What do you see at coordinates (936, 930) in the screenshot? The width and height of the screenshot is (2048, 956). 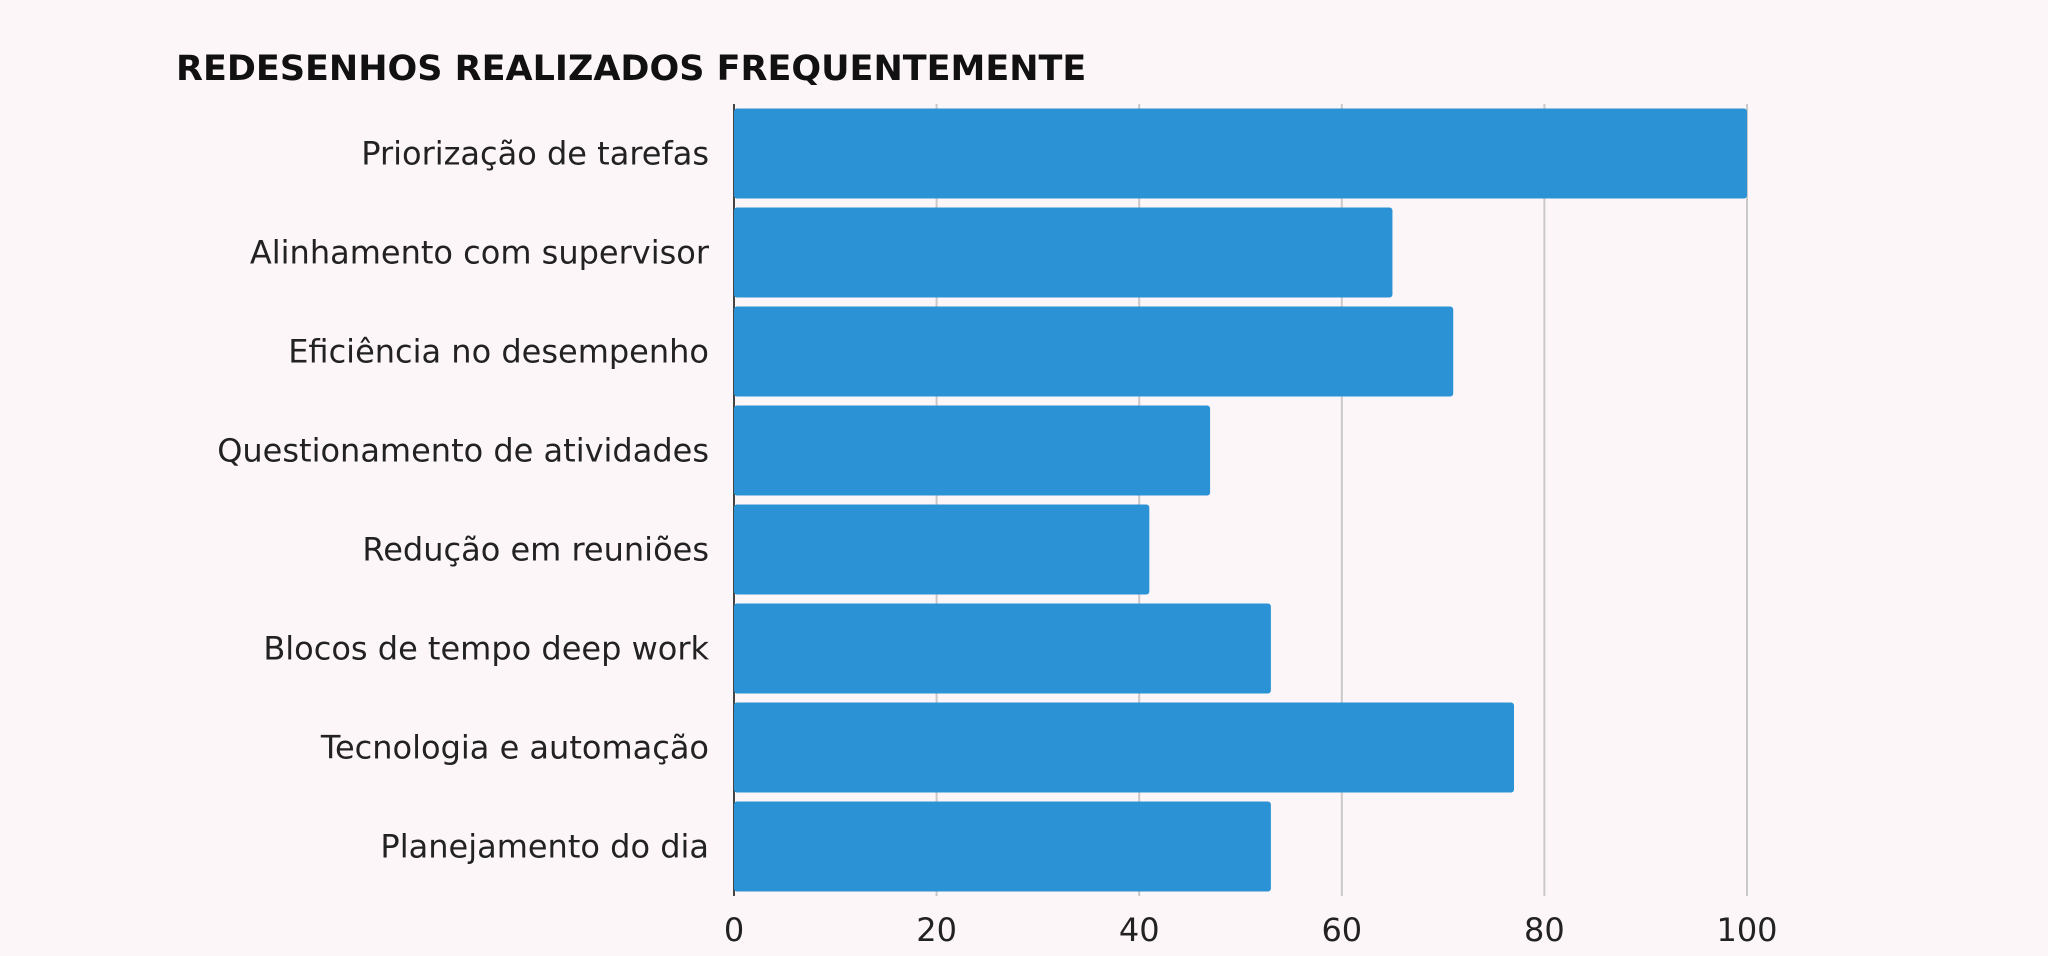 I see `x-tick-label: 20` at bounding box center [936, 930].